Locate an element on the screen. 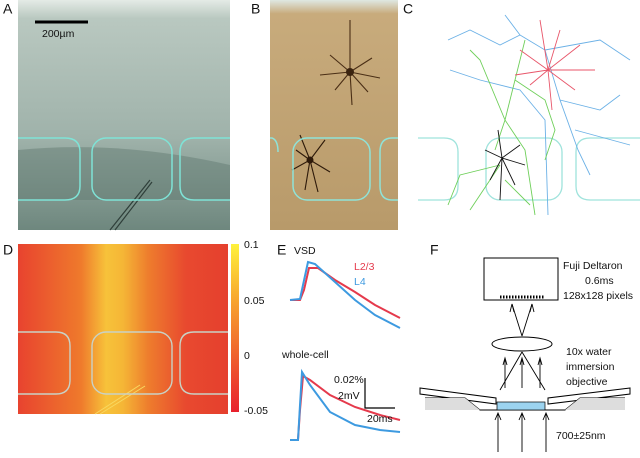 The image size is (640, 458). colorbar-tick: -0.05 is located at coordinates (256, 411).